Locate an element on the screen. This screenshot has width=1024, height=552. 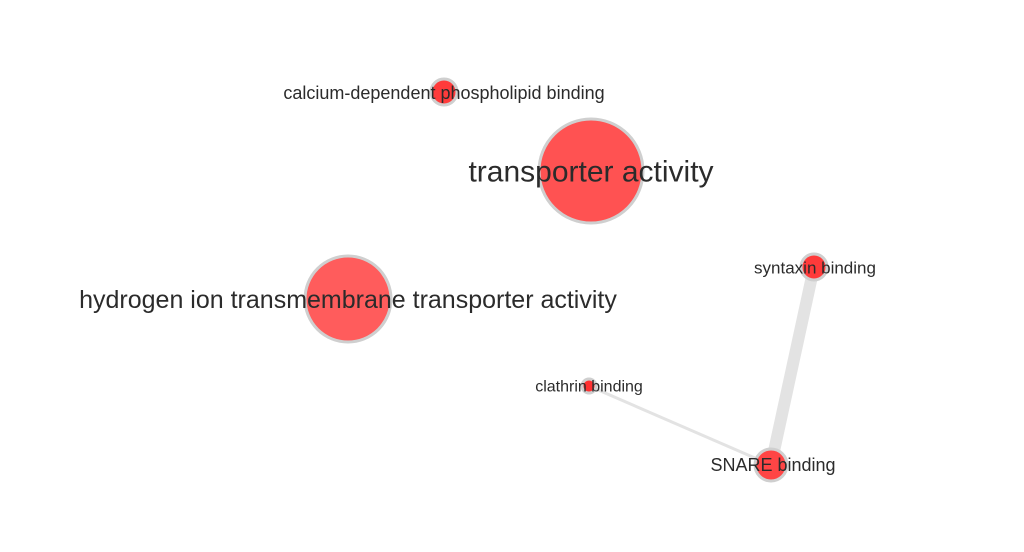
node-calcium-phospholipid-binding is located at coordinates (444, 92).